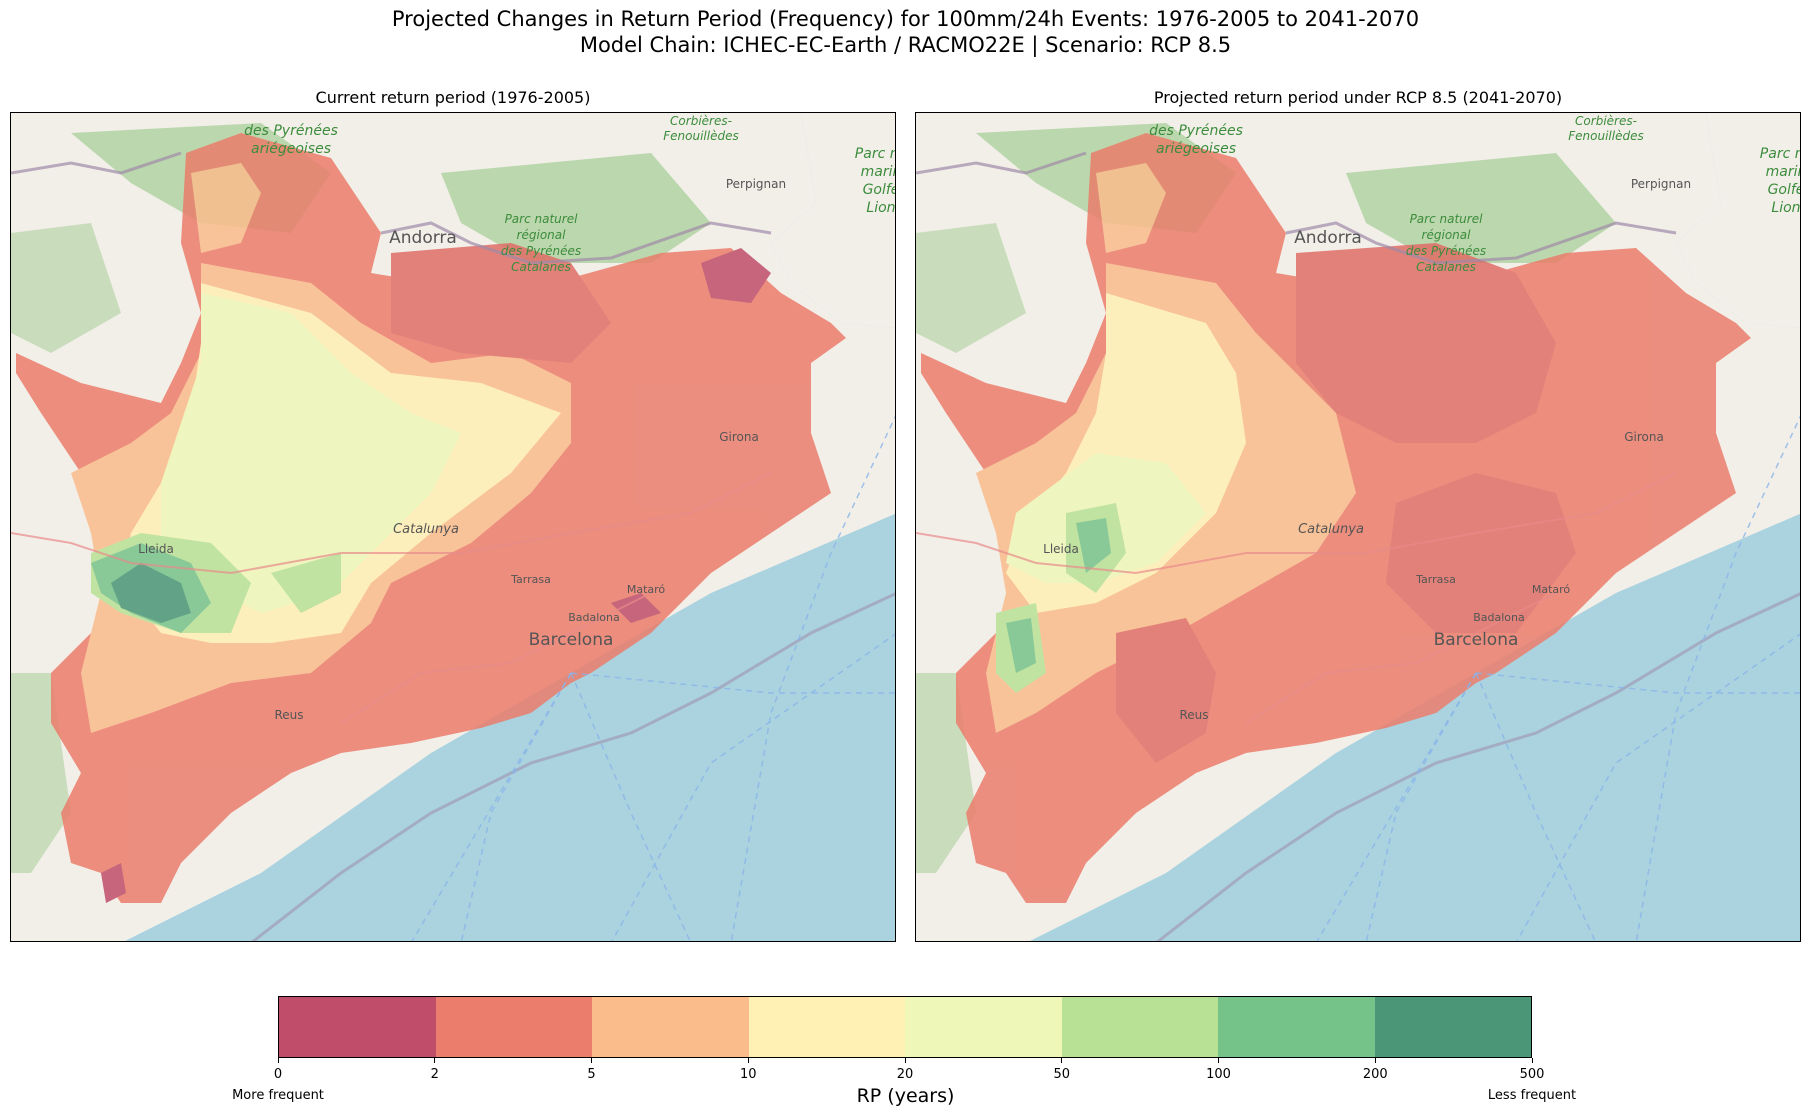 The image size is (1811, 1117). Describe the element at coordinates (1532, 1074) in the screenshot. I see `colorbar-tick-label-8: 500` at that location.